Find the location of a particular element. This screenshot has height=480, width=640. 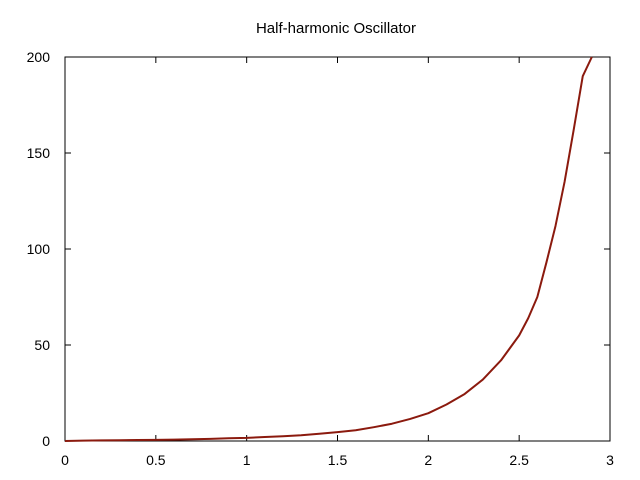

chart-title: Half-harmonic Oscillator is located at coordinates (336, 28).